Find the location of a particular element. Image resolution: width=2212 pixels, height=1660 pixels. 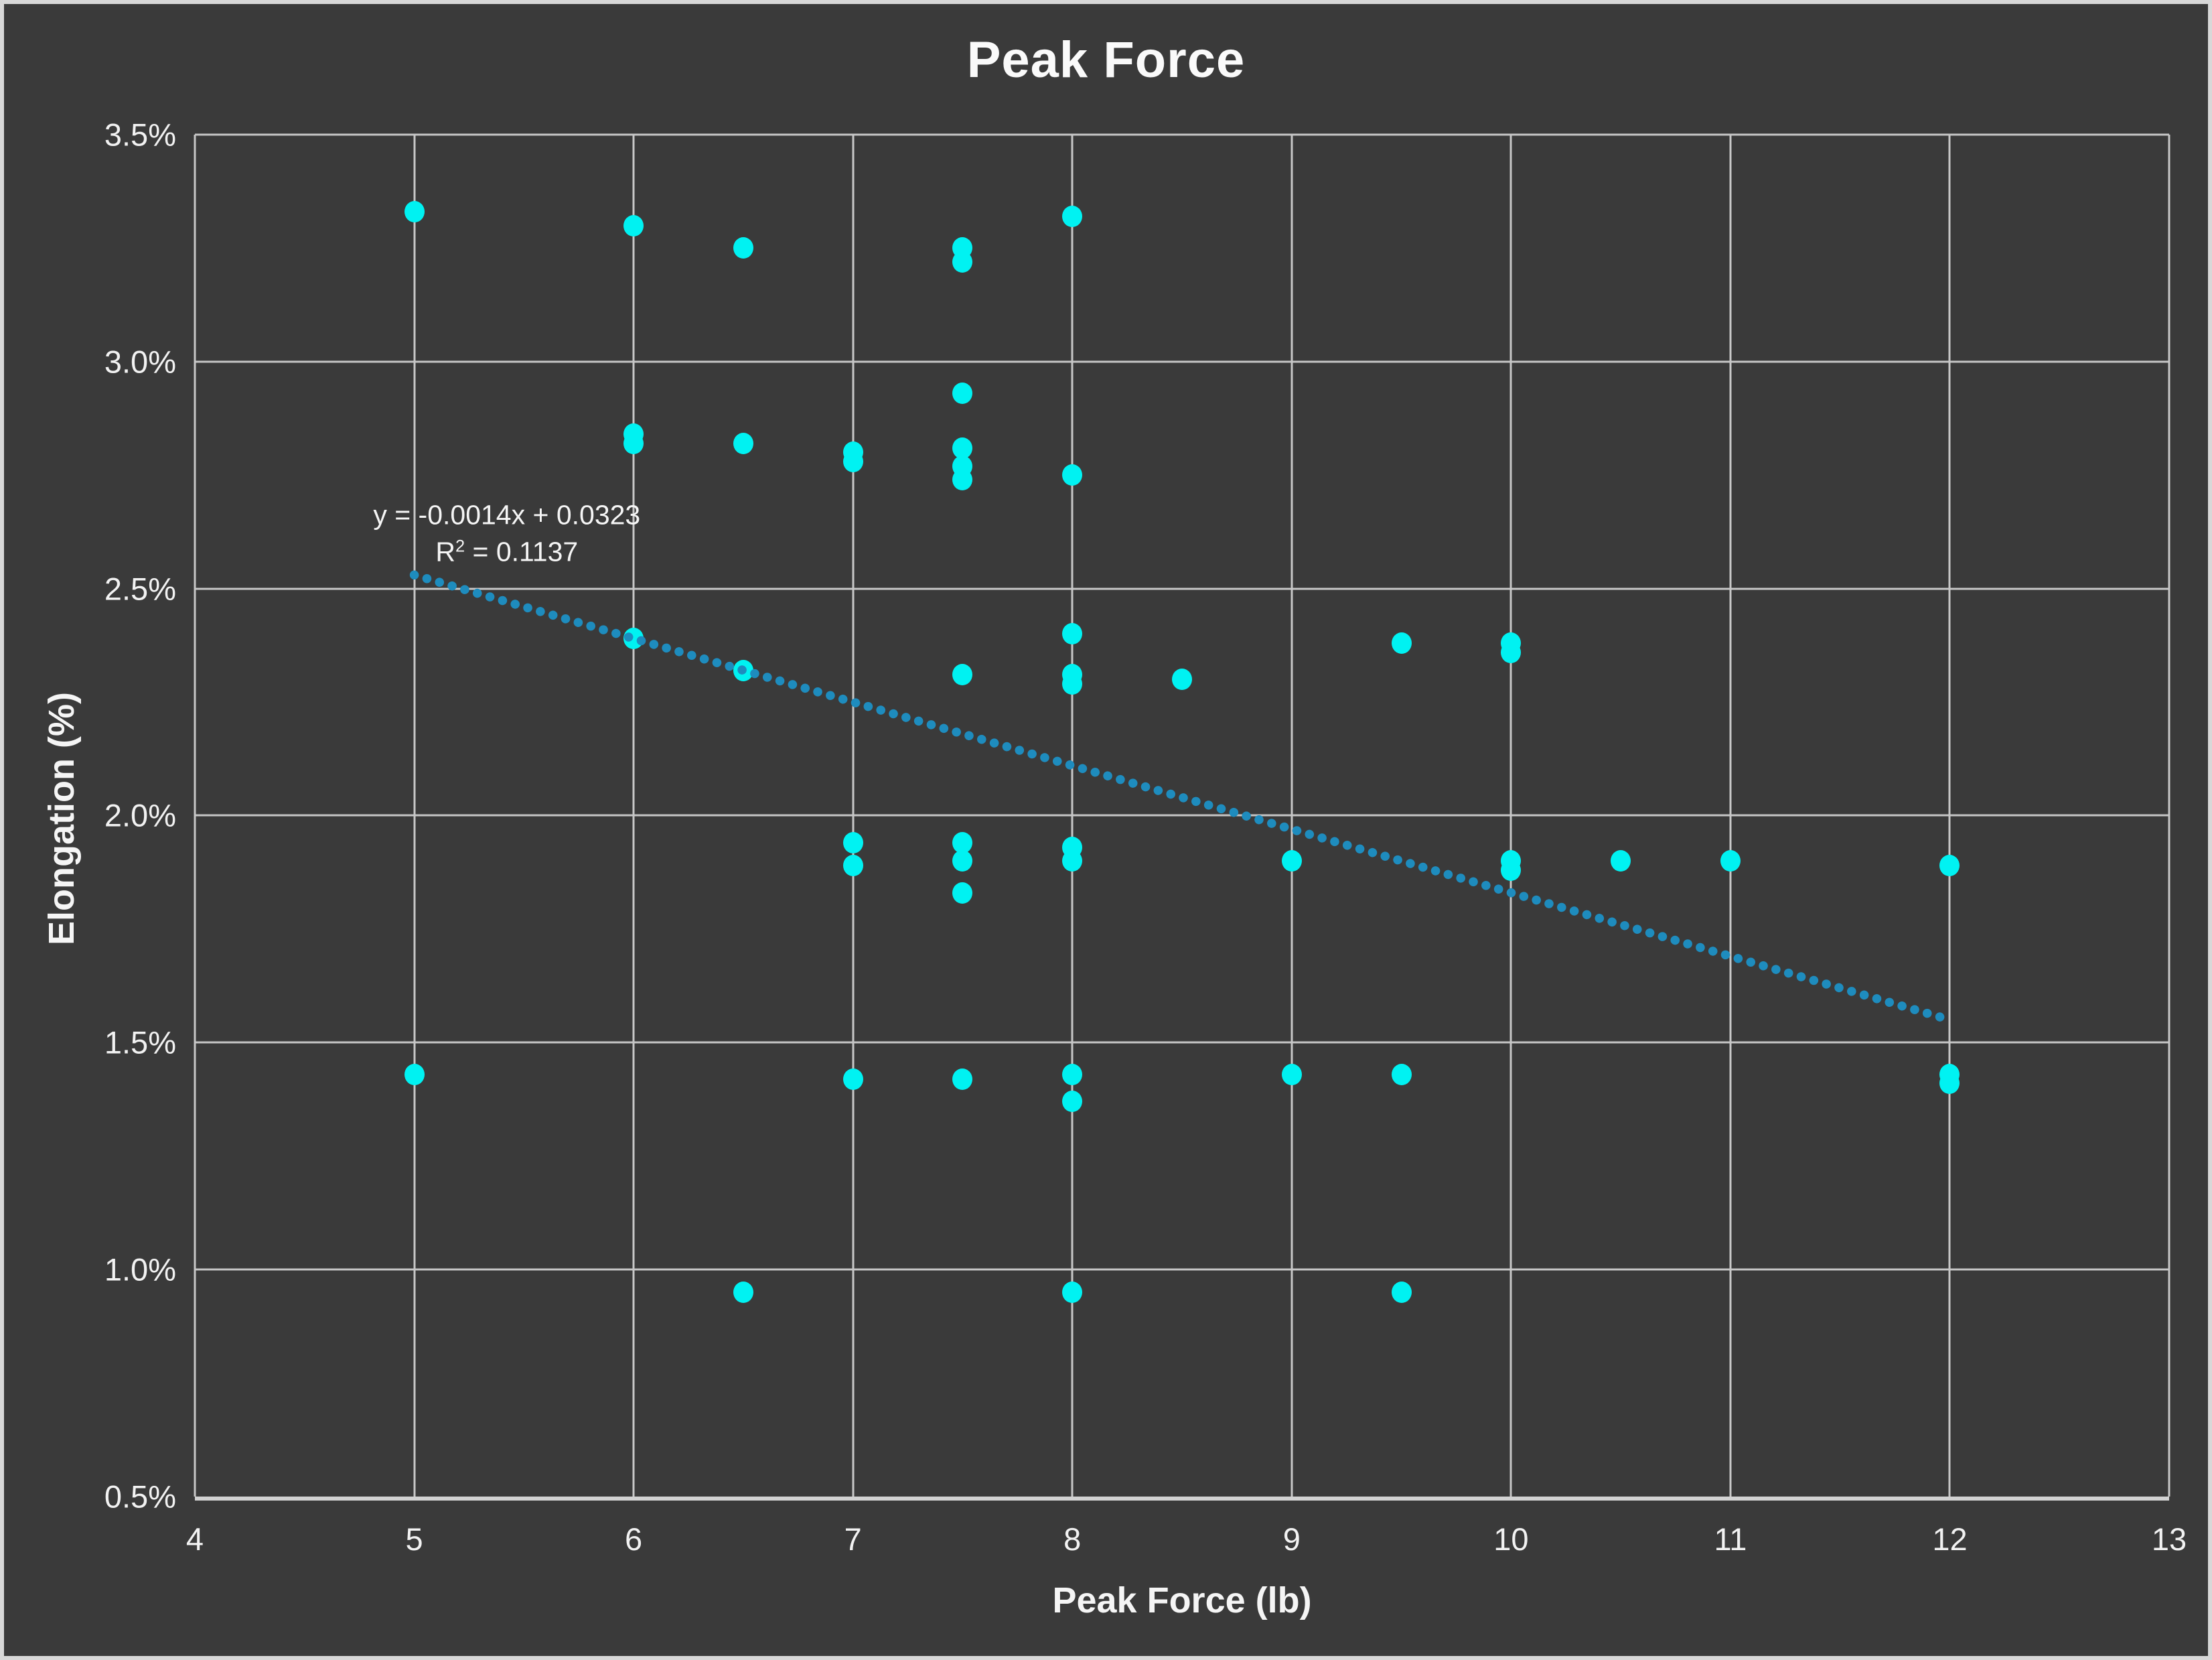

y-tick-label-1.5%: 1.5% is located at coordinates (140, 1042).